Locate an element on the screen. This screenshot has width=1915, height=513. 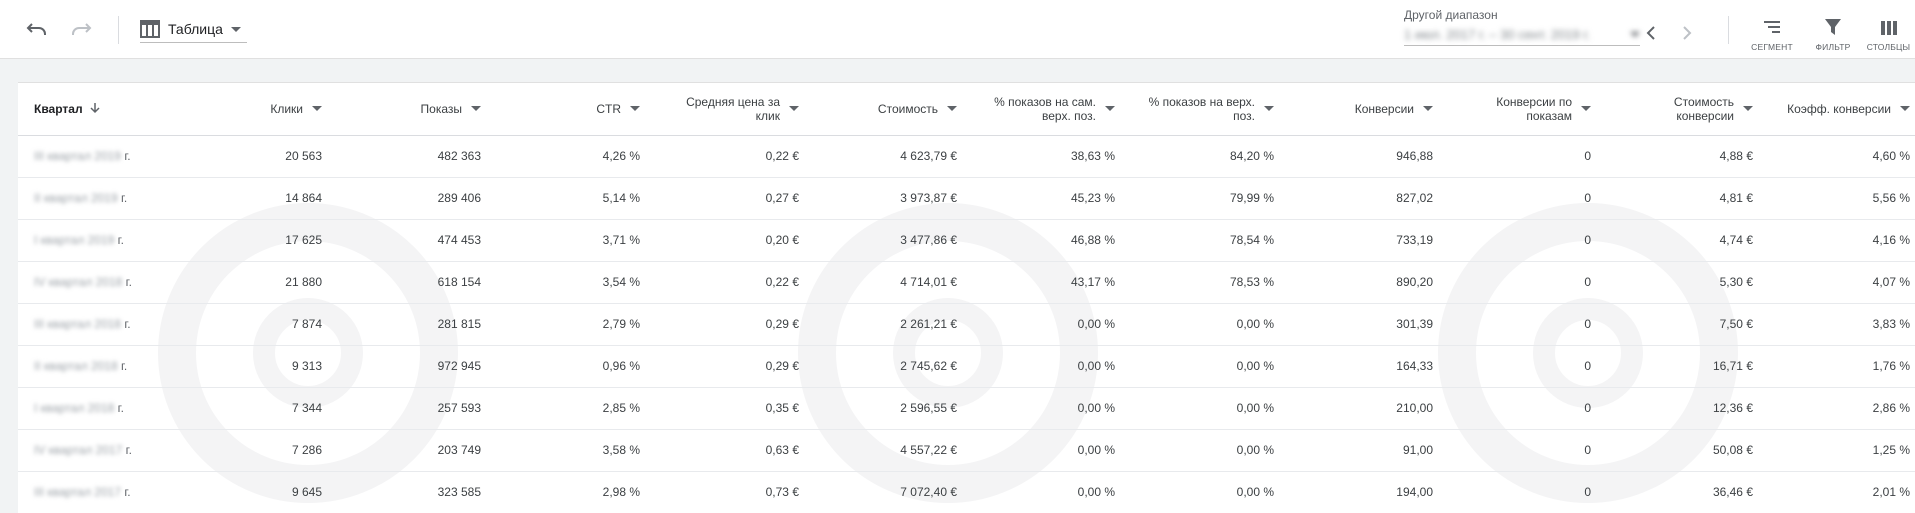
segment-button: СЕГМЕНТ is located at coordinates (1772, 33).